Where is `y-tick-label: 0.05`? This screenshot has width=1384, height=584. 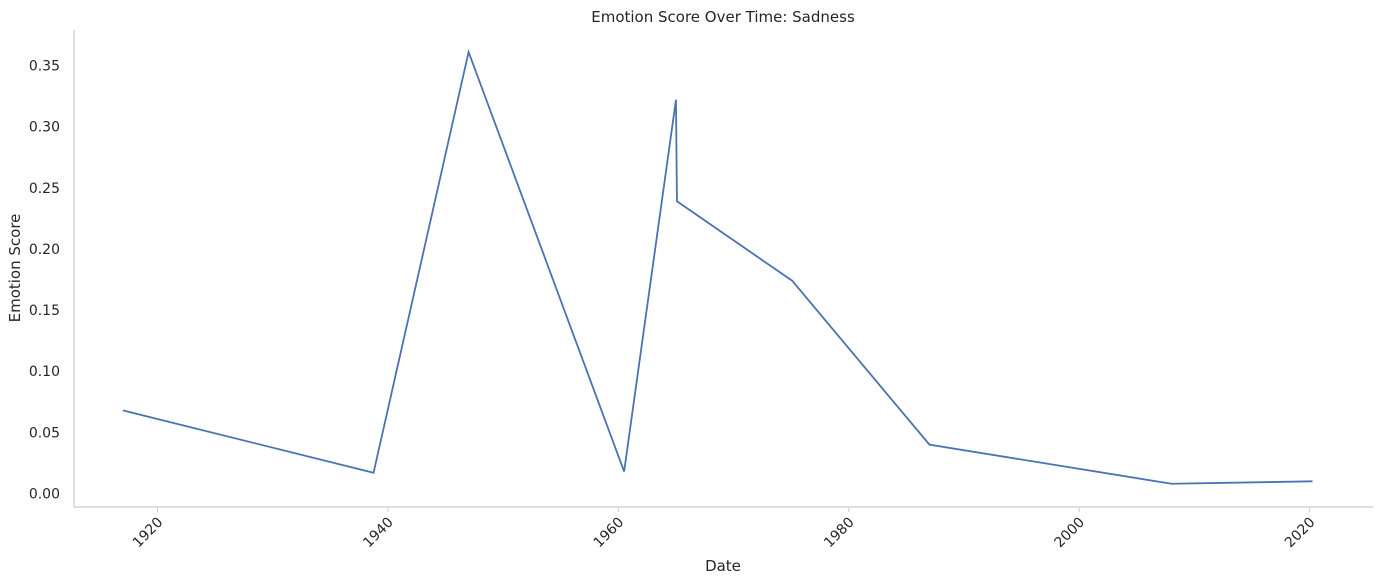
y-tick-label: 0.05 is located at coordinates (44, 433).